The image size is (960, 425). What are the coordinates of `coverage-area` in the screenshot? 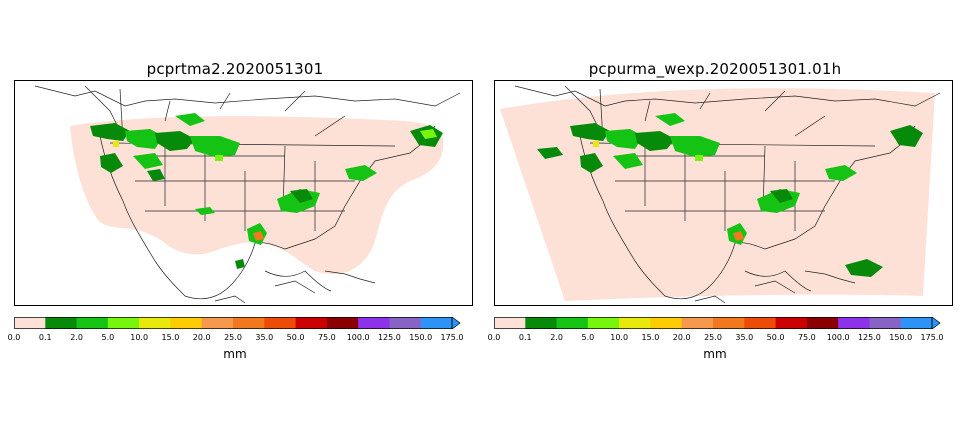 It's located at (257, 195).